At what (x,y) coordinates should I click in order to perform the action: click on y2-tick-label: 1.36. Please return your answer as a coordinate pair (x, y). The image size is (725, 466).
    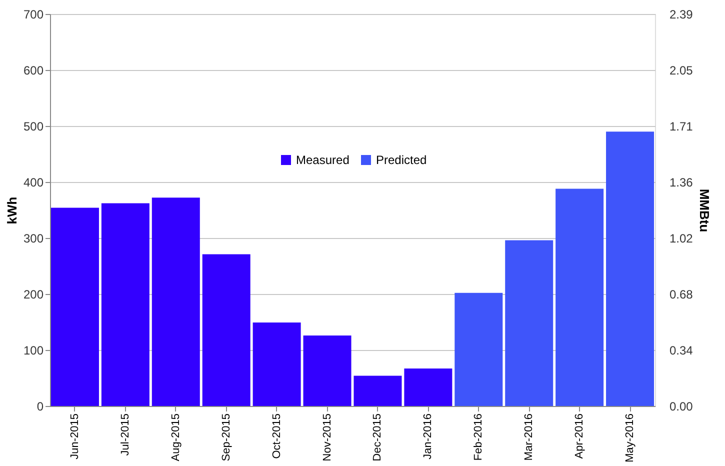
    Looking at the image, I should click on (682, 183).